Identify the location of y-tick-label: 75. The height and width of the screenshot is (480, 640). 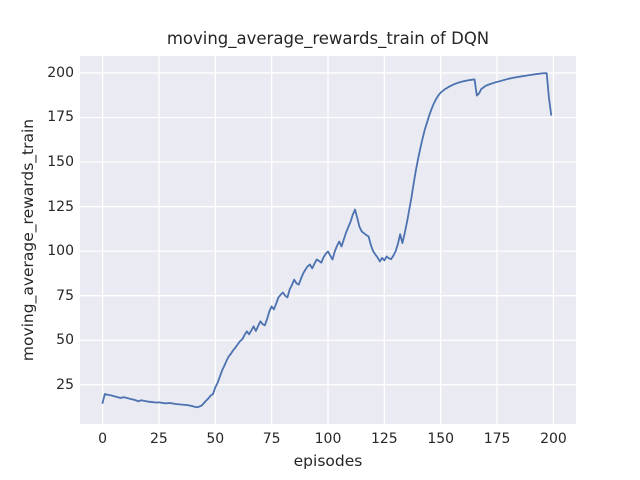
(65, 295).